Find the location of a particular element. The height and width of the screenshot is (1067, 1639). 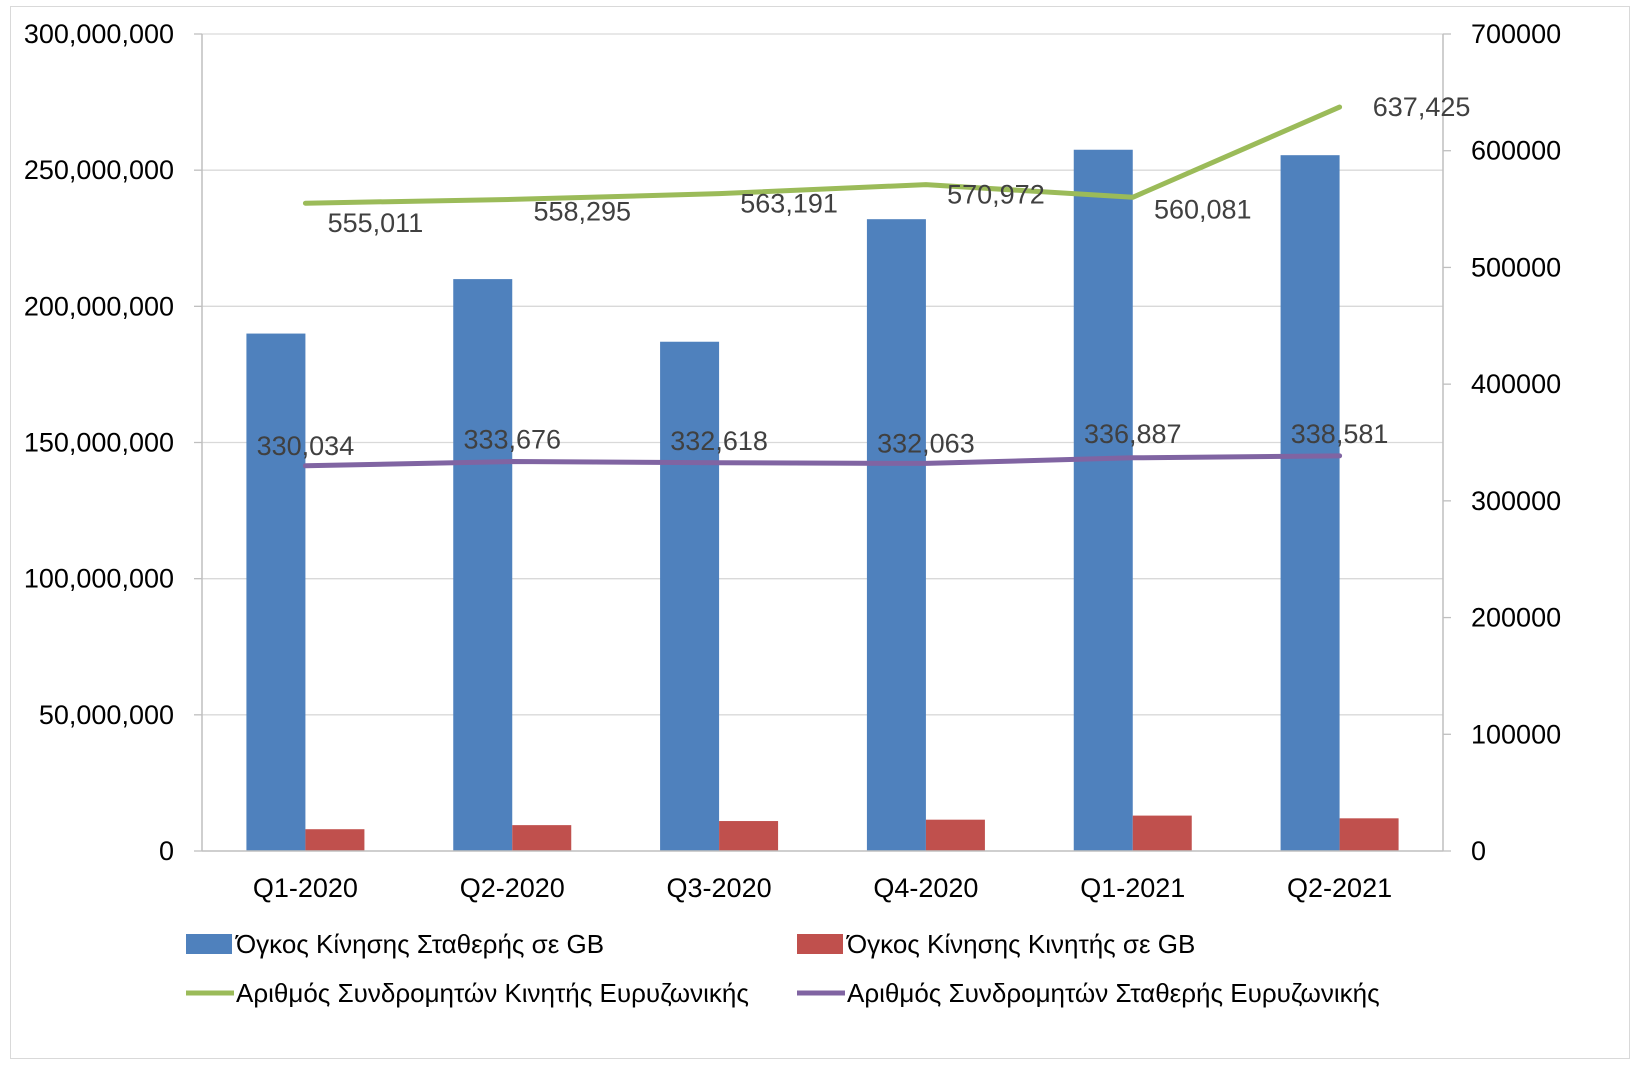

data-label: 563,191 is located at coordinates (789, 204).